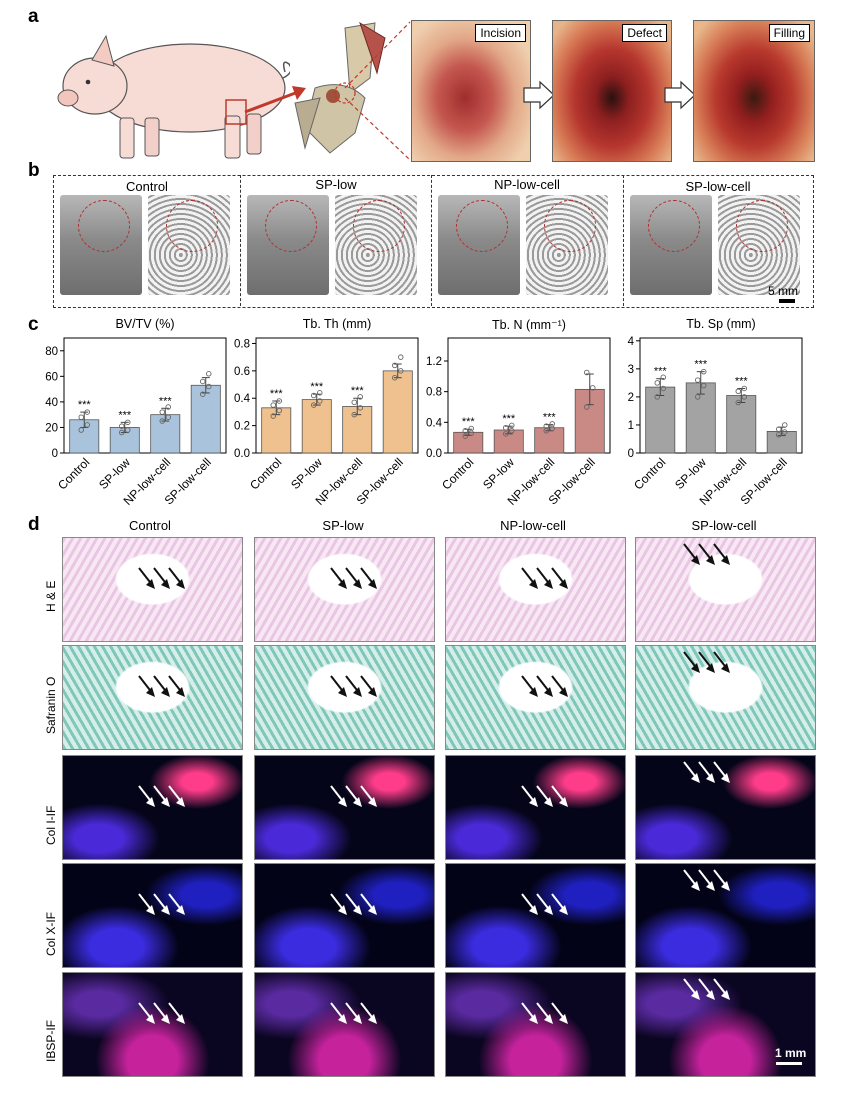 The image size is (856, 1102). I want to click on panel-label-b: b, so click(34, 170).